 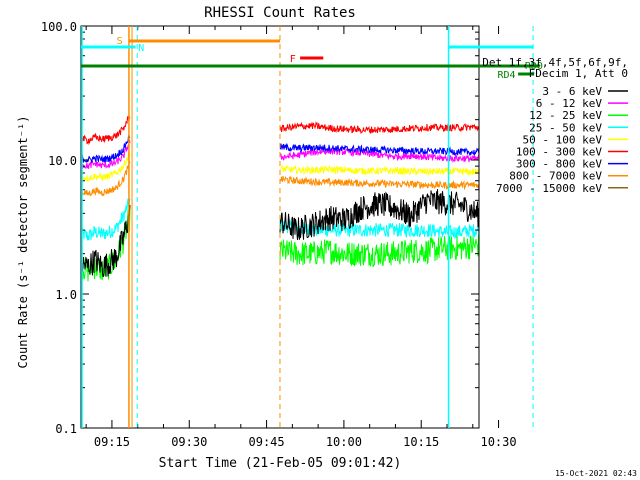 I want to click on legend-header: FDecim 1, Att 0, so click(x=578, y=73).